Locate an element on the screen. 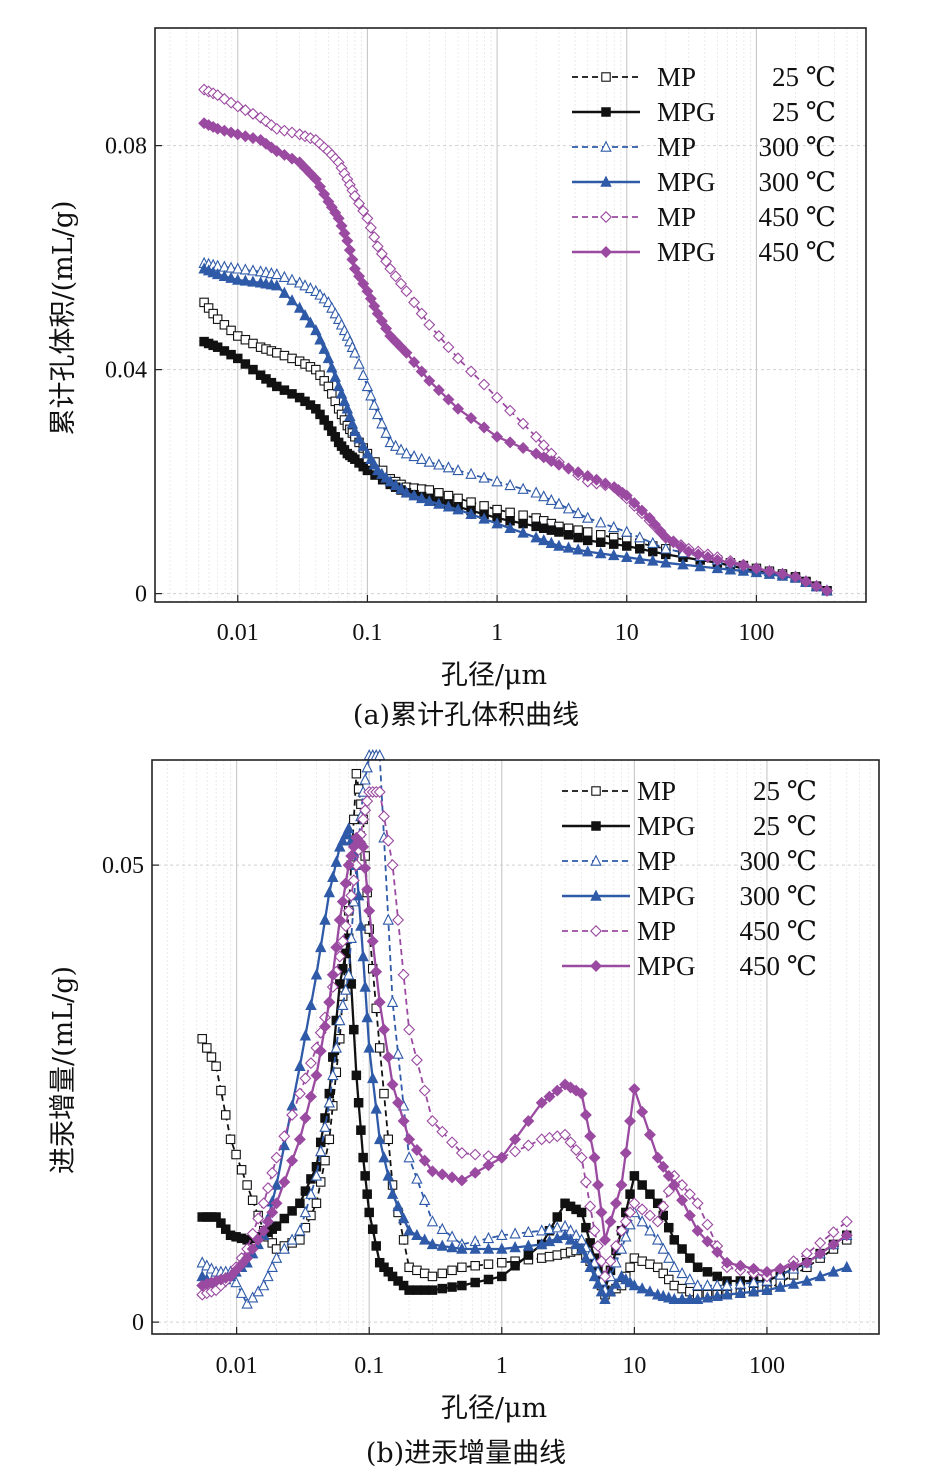 The image size is (935, 1482). panel-b-legend-entry: MPG 450 ℃ is located at coordinates (689, 966).